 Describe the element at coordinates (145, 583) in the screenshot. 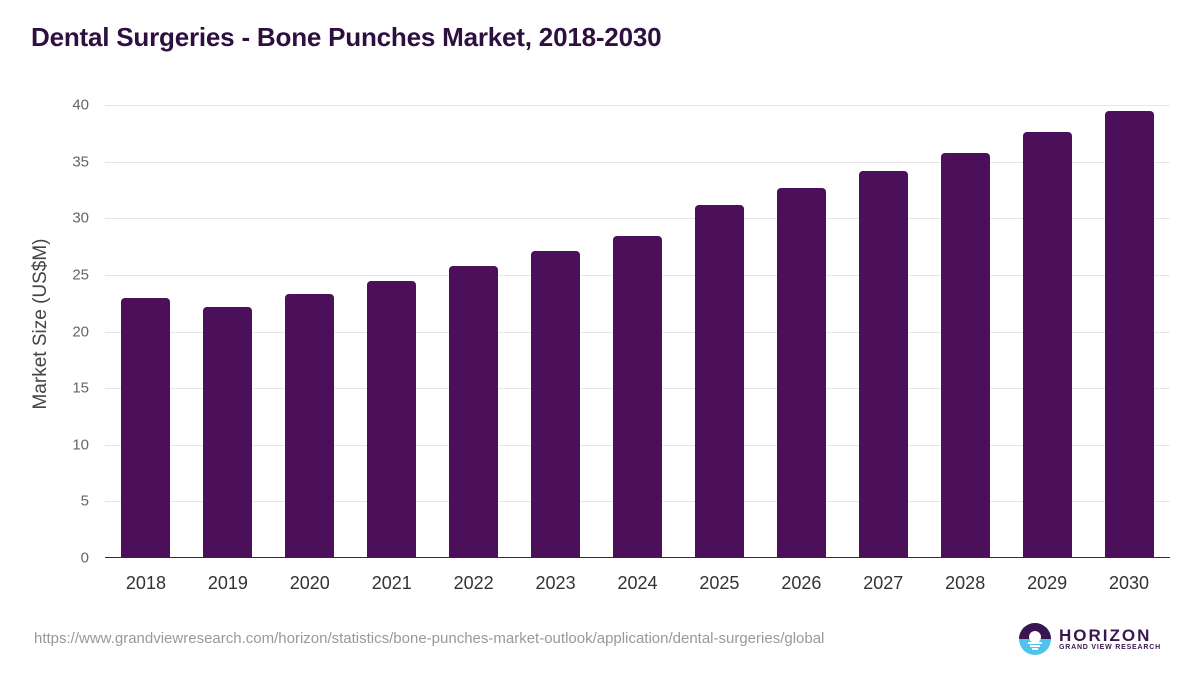

I see `x-tick-label: 2018` at that location.